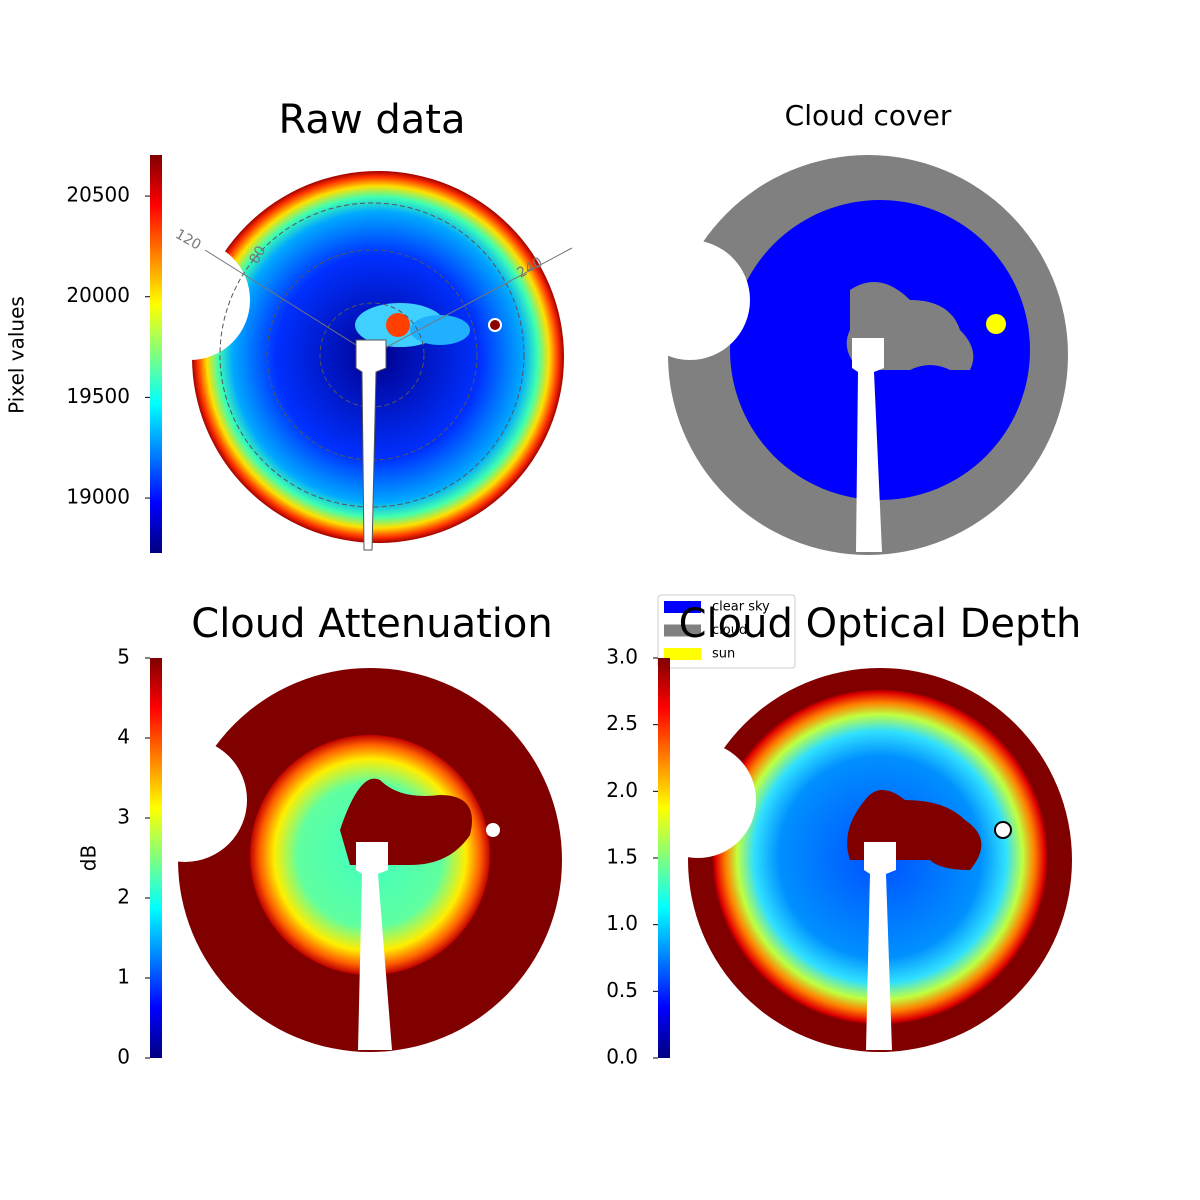 This screenshot has width=1200, height=1200. What do you see at coordinates (98, 497) in the screenshot?
I see `tick-label: 19000` at bounding box center [98, 497].